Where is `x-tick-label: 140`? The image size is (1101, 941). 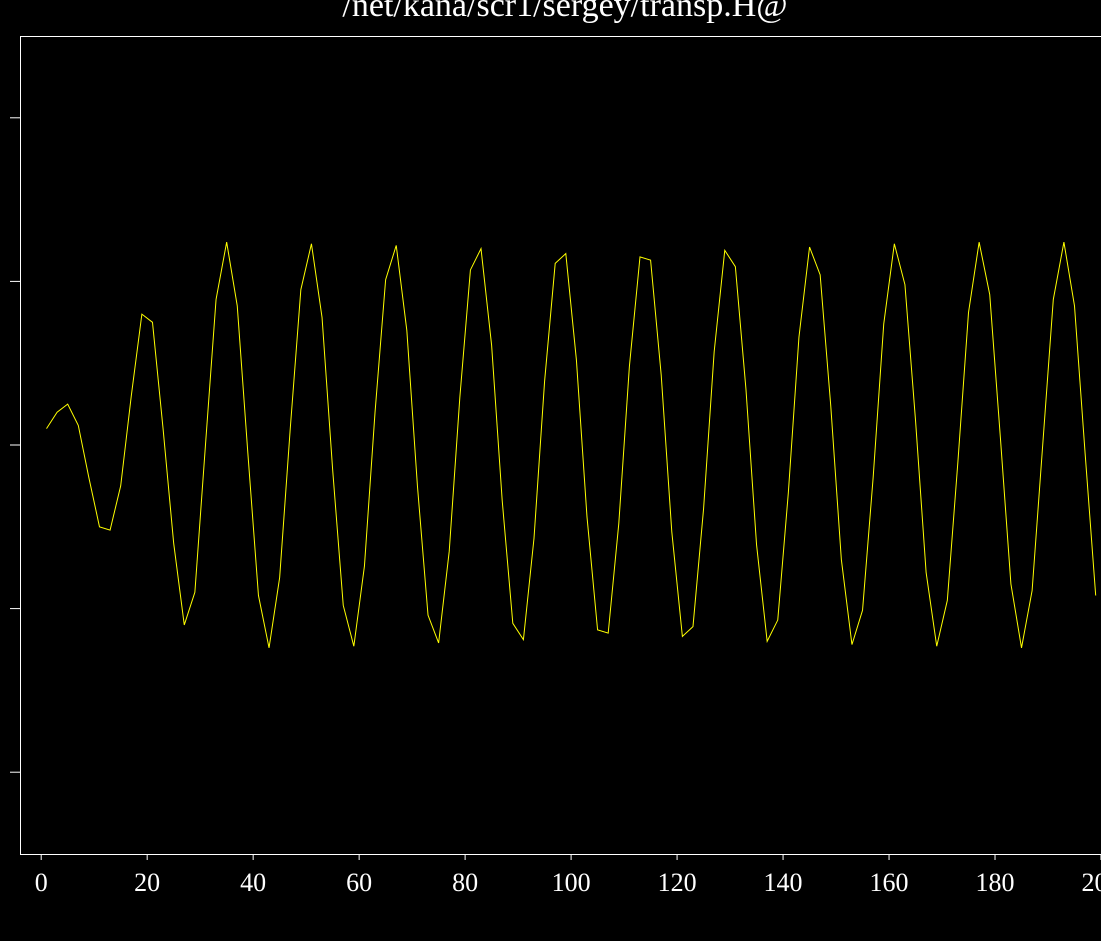
x-tick-label: 140 is located at coordinates (783, 882).